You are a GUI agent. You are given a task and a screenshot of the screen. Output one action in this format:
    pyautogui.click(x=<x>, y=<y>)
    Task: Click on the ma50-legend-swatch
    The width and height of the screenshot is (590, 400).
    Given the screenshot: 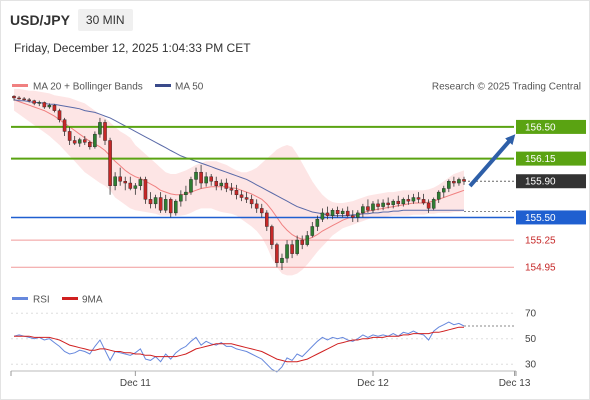 What is the action you would take?
    pyautogui.click(x=163, y=85)
    